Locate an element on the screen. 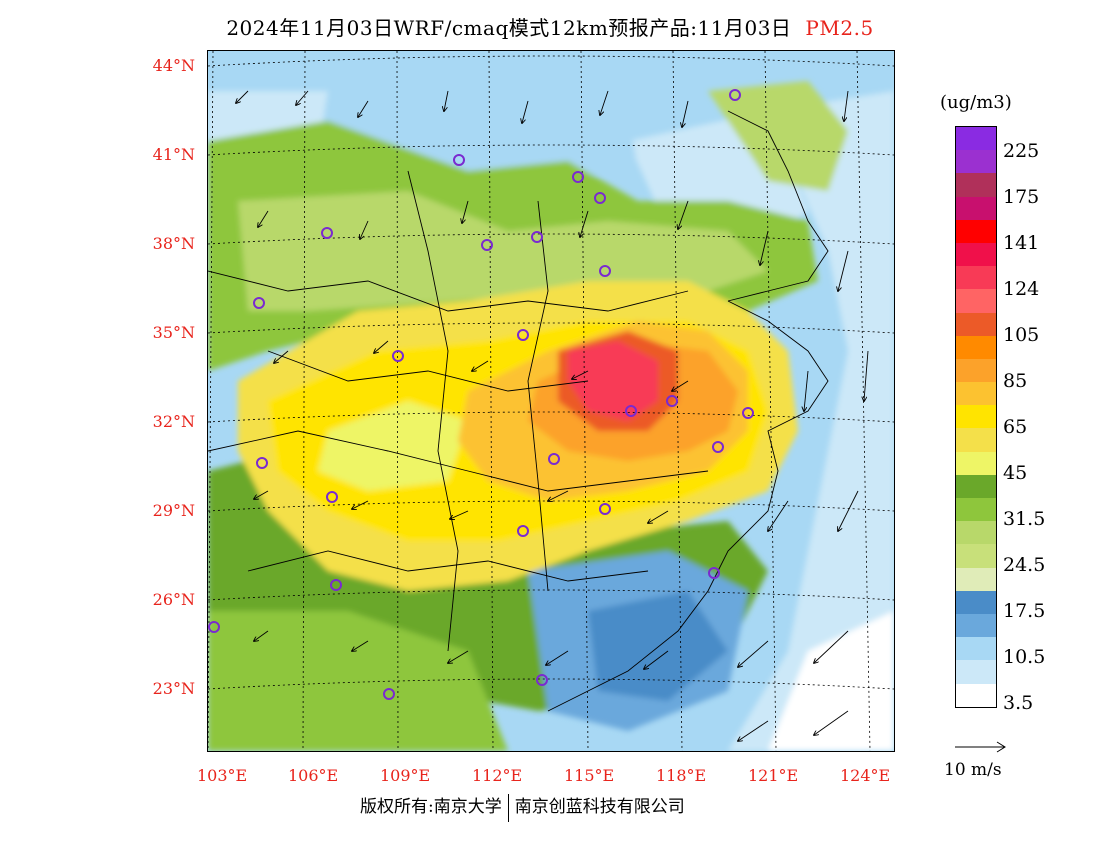  colorbar-label-105: 105 is located at coordinates (1021, 335).